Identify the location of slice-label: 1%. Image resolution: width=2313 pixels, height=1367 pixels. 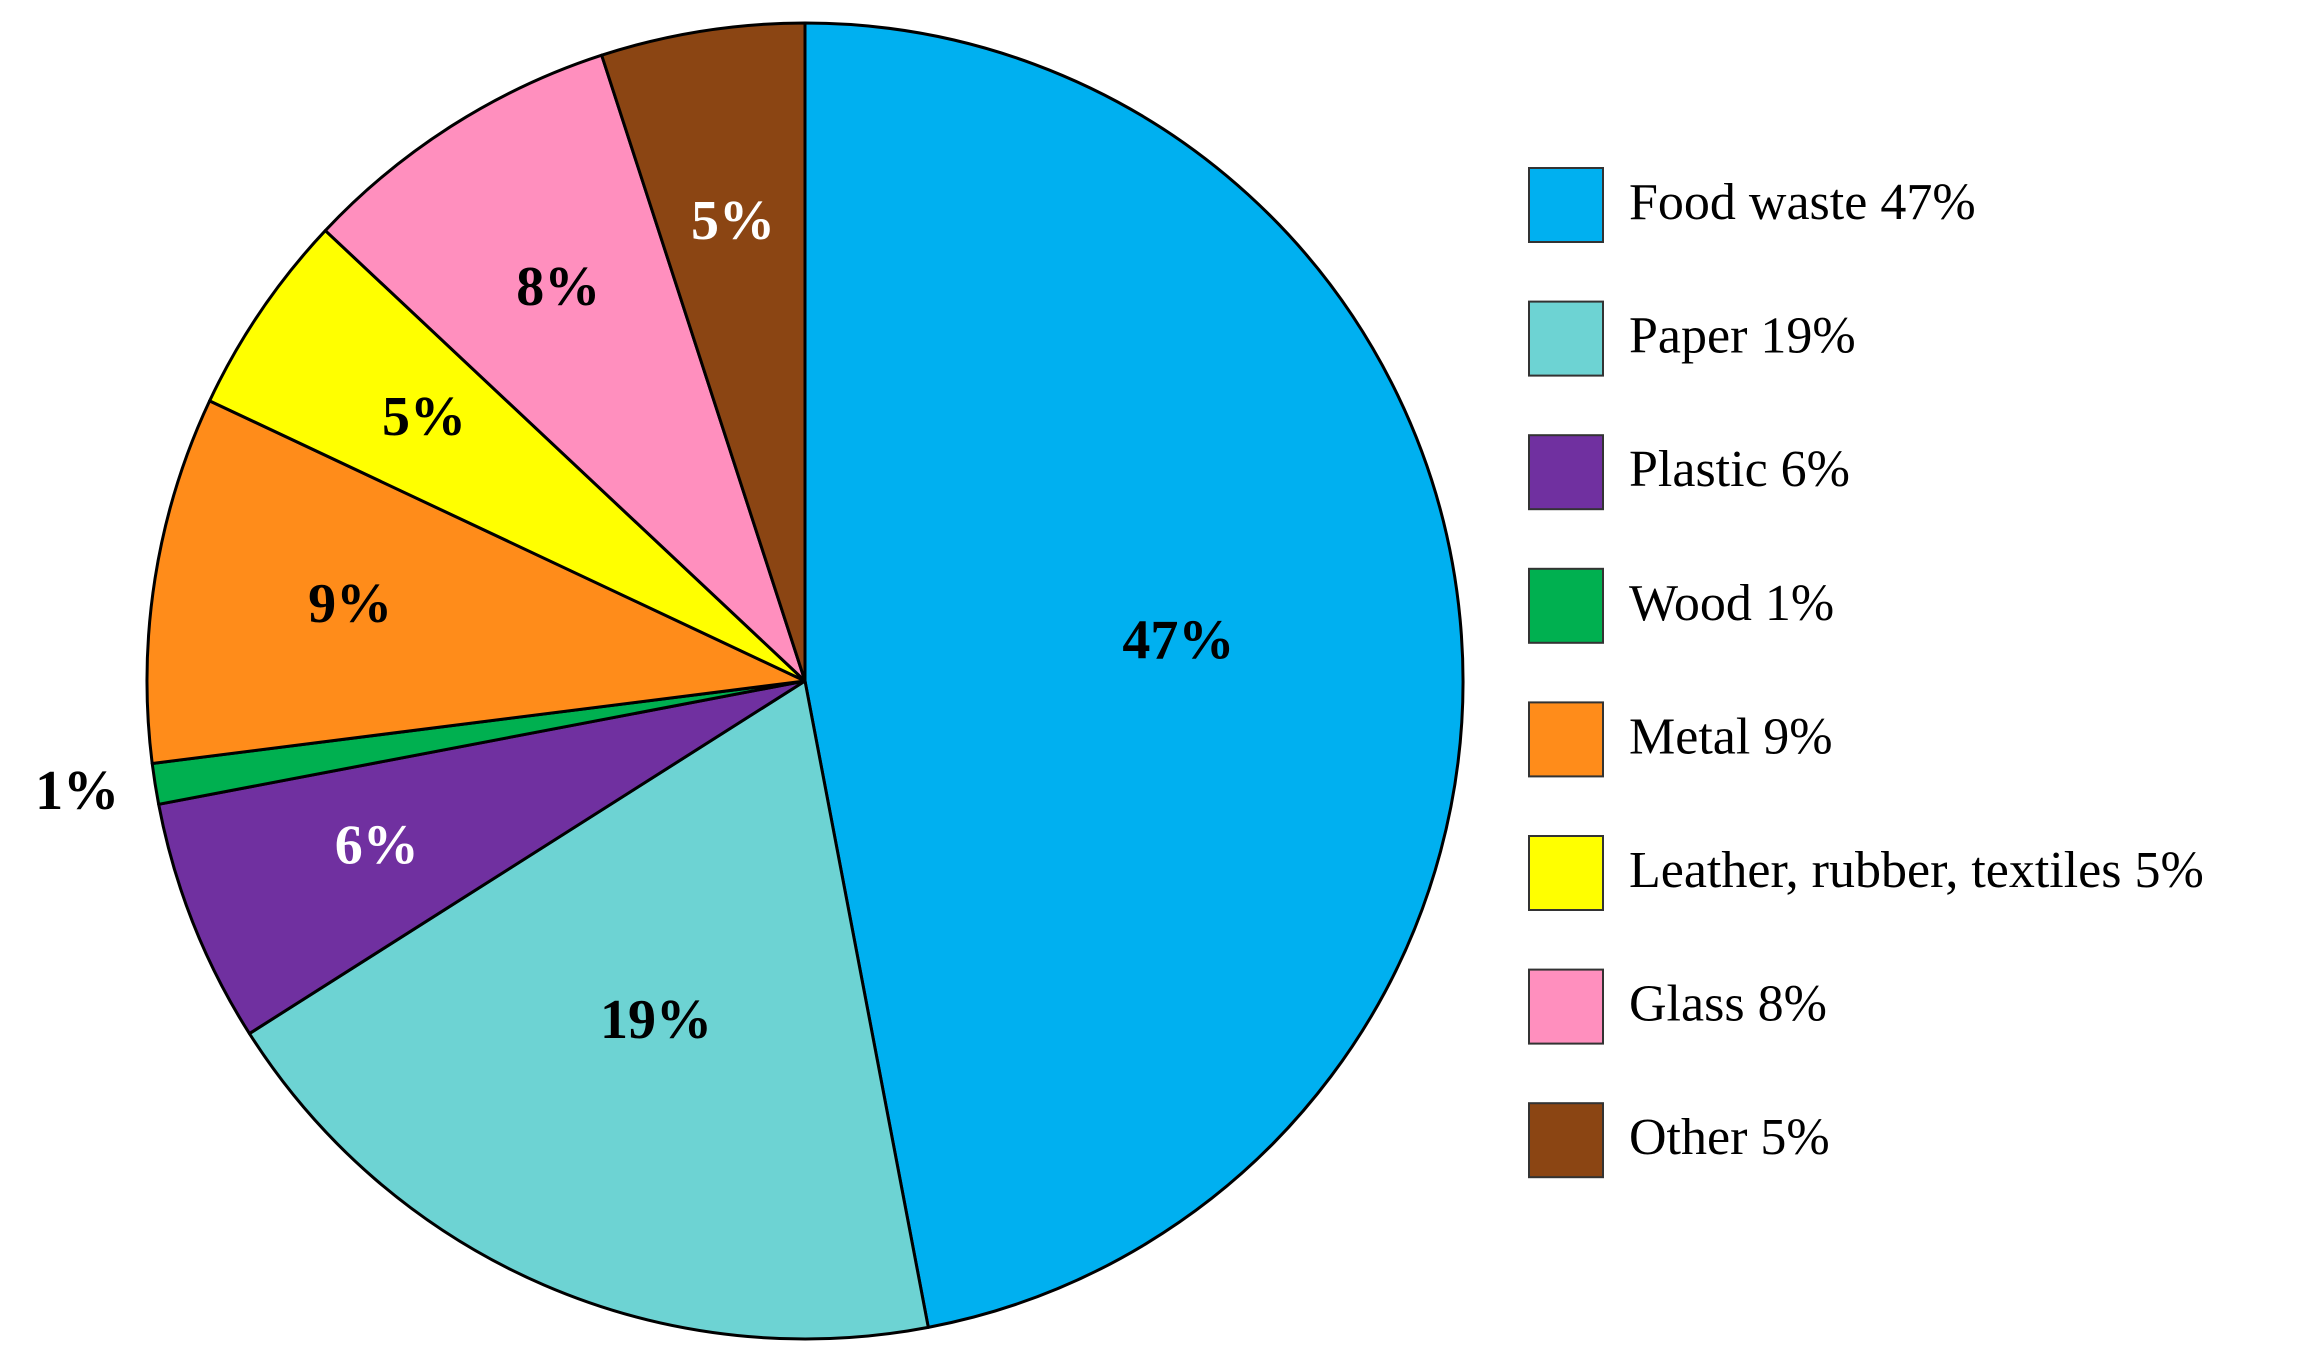
(77, 791).